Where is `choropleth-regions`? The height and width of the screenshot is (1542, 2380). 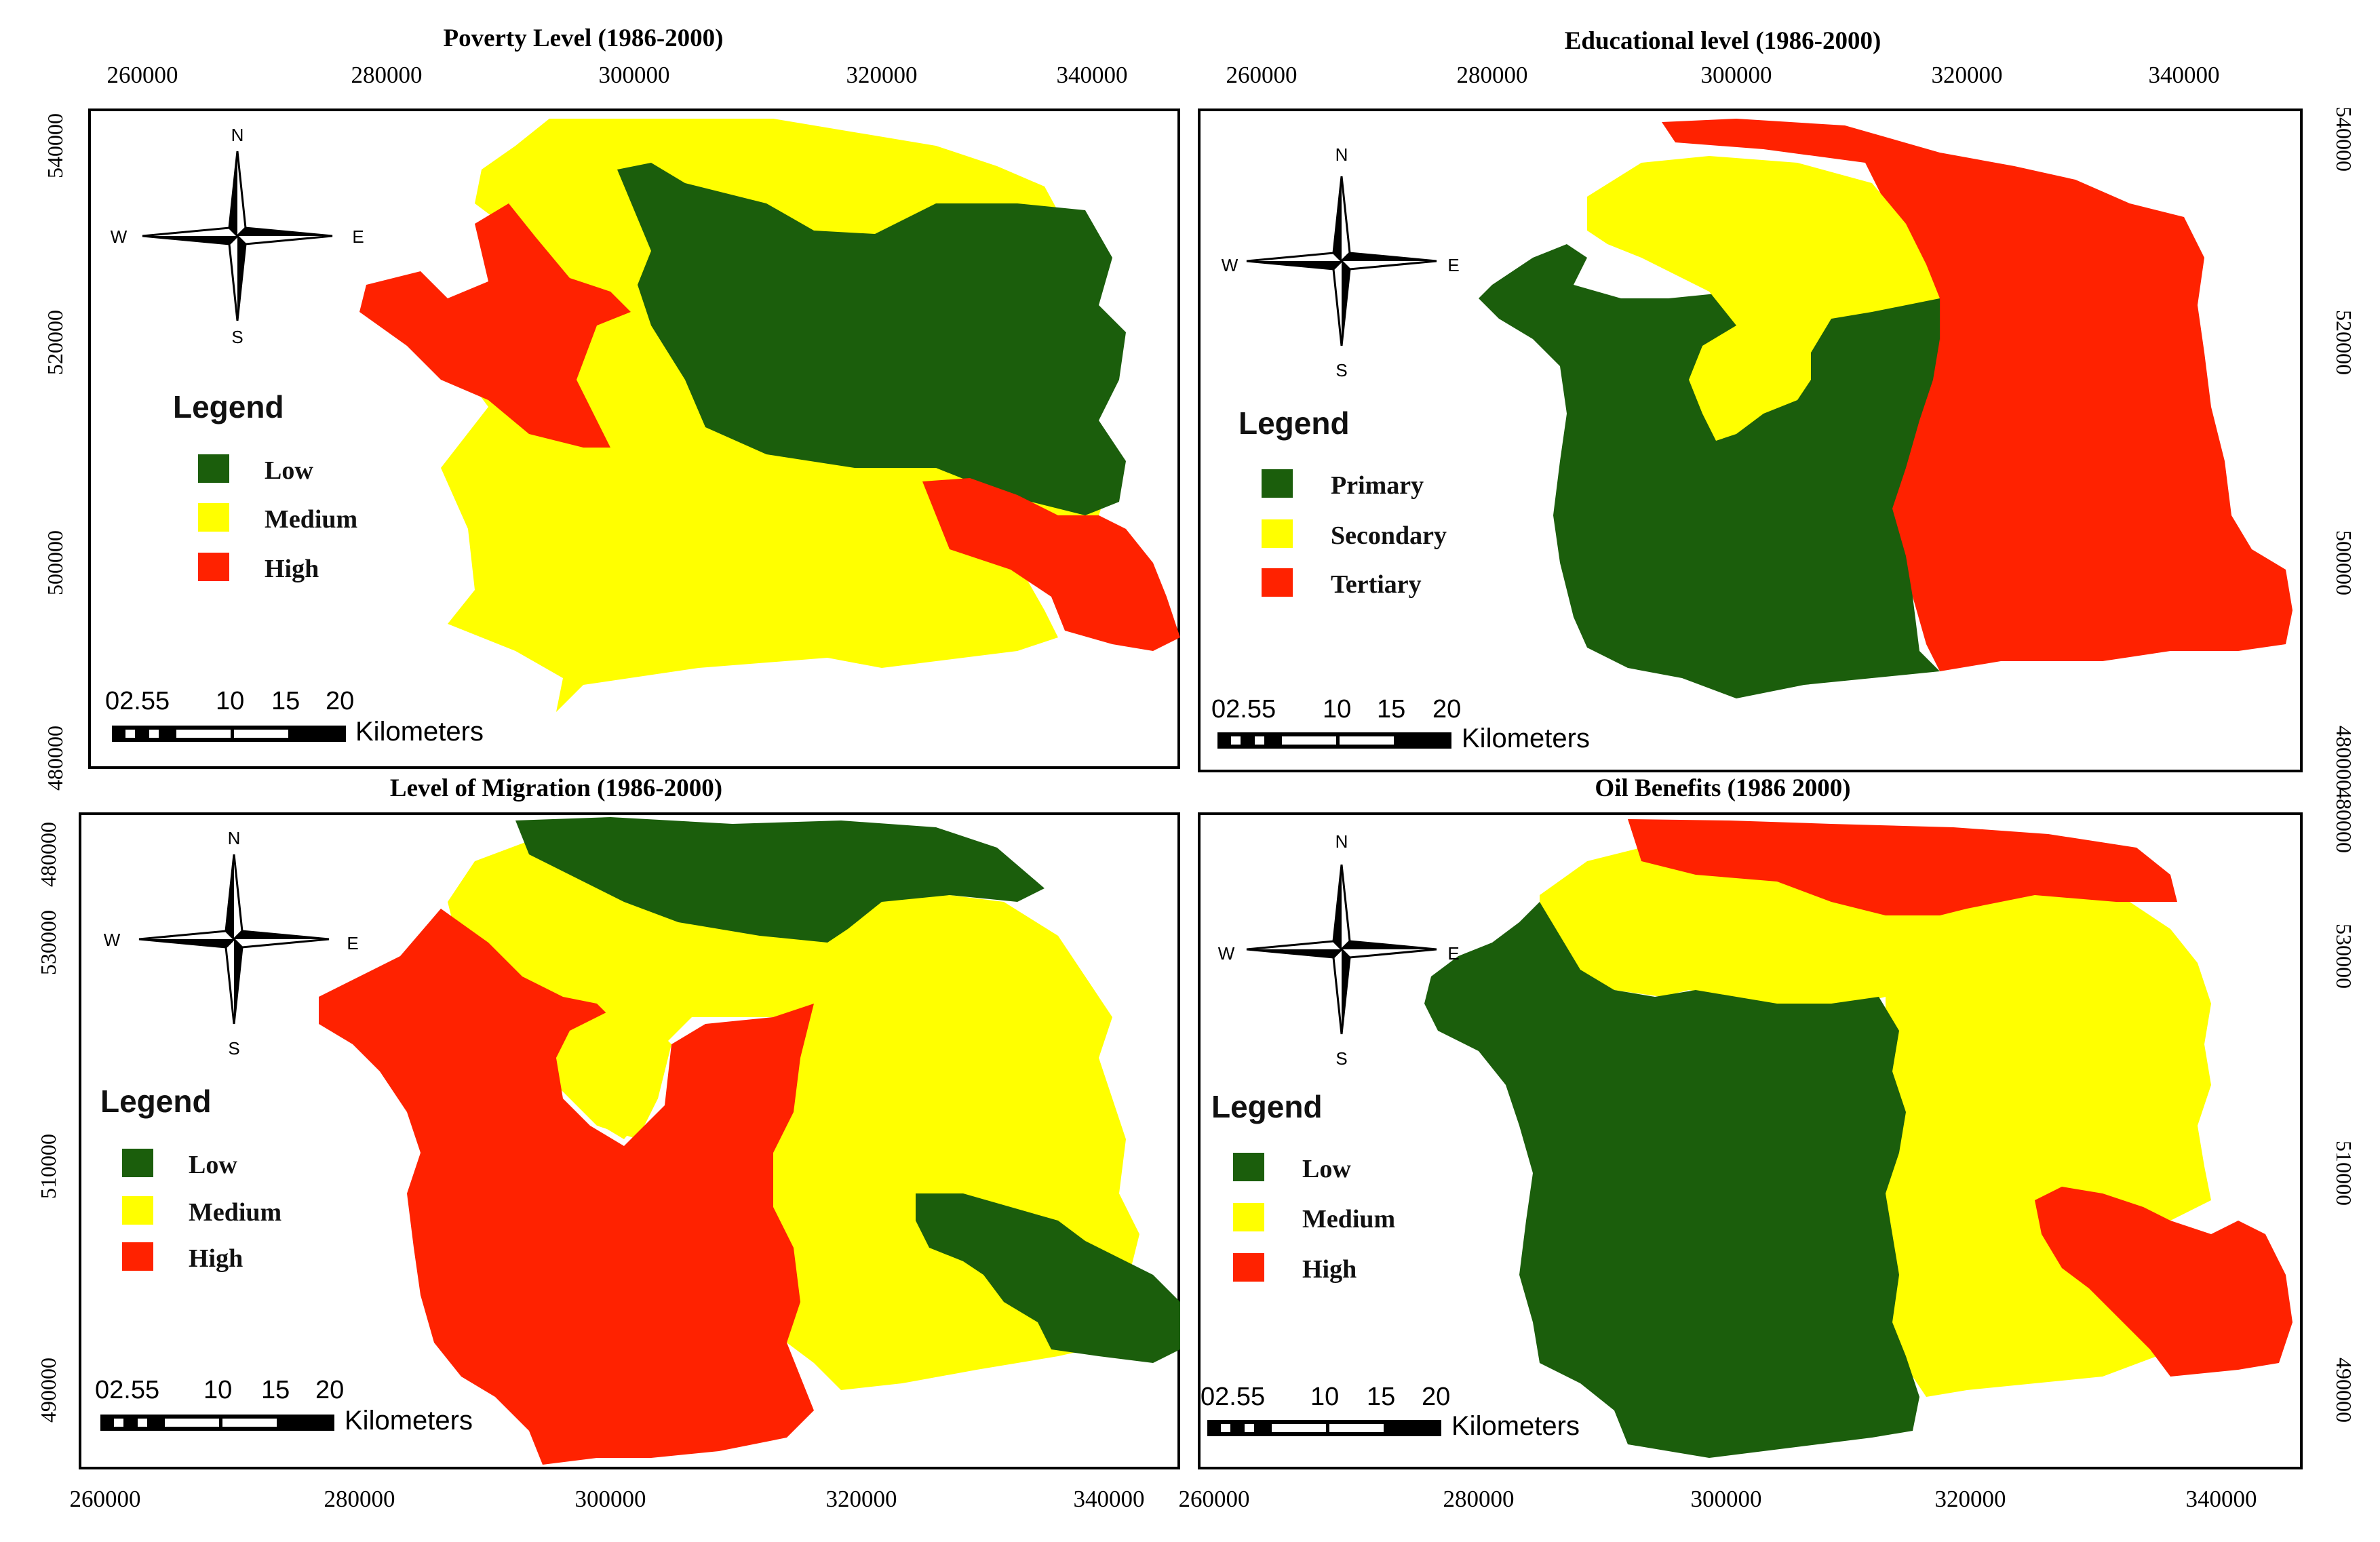 choropleth-regions is located at coordinates (769, 415).